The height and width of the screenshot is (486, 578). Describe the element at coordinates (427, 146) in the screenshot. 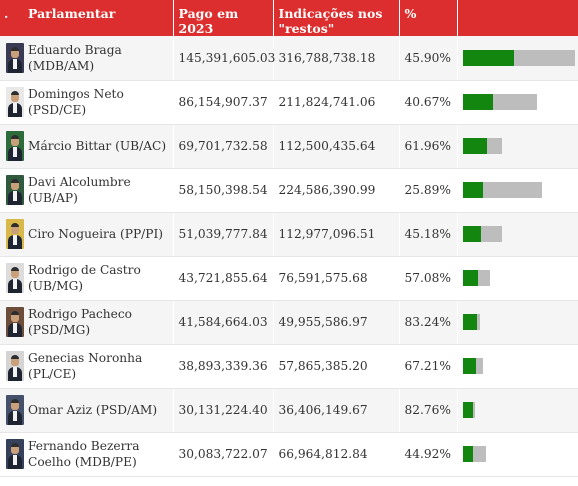

I see `pct-value: 61.96%` at that location.